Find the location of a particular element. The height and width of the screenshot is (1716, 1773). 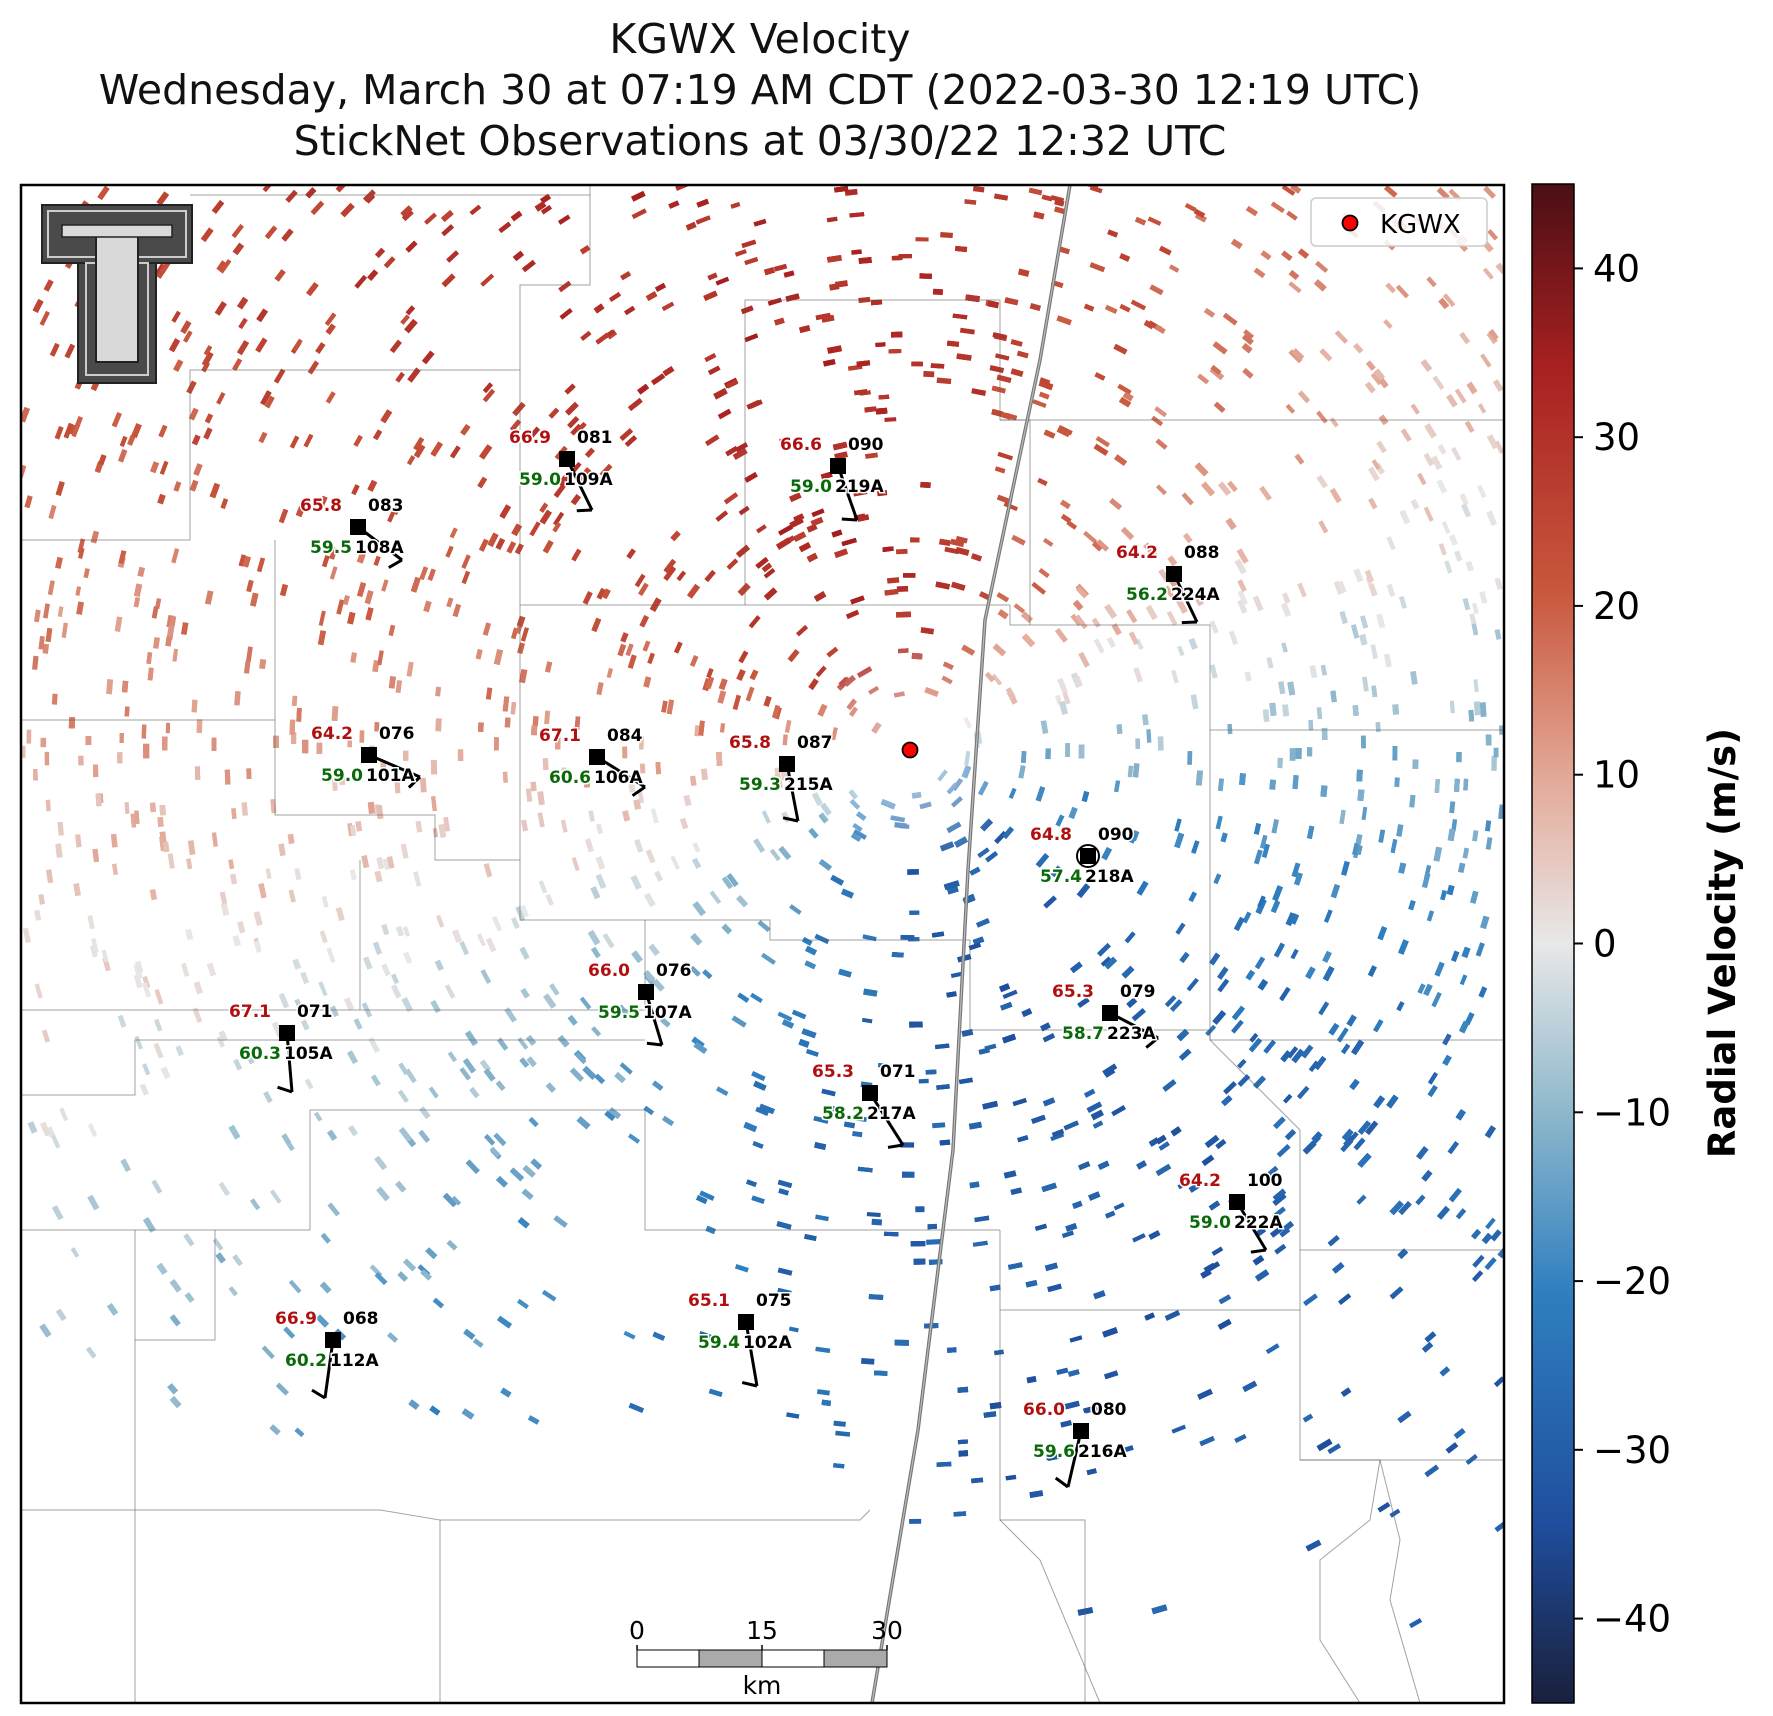

station-218A: 64.8 090 57.4 218A is located at coordinates (1082, 856).